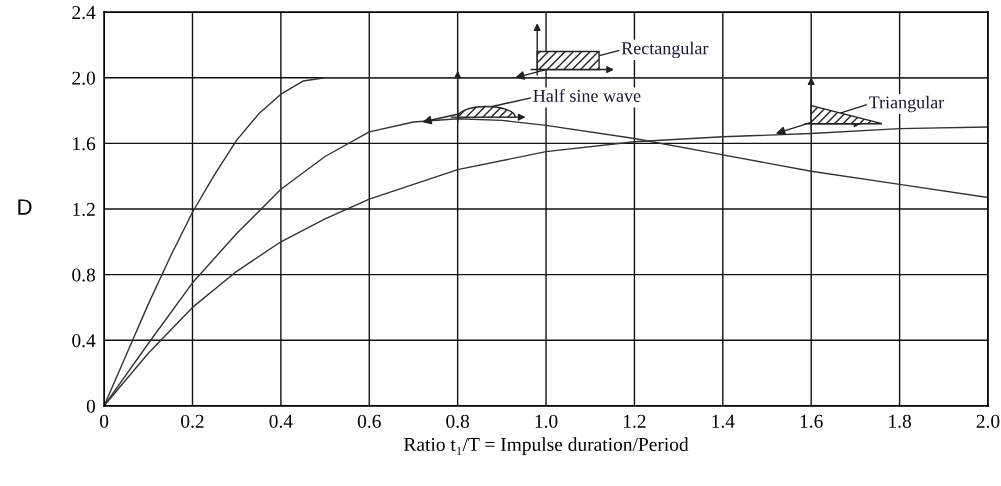 This screenshot has height=486, width=1001. Describe the element at coordinates (811, 421) in the screenshot. I see `x-tick-label: 1.6` at that location.